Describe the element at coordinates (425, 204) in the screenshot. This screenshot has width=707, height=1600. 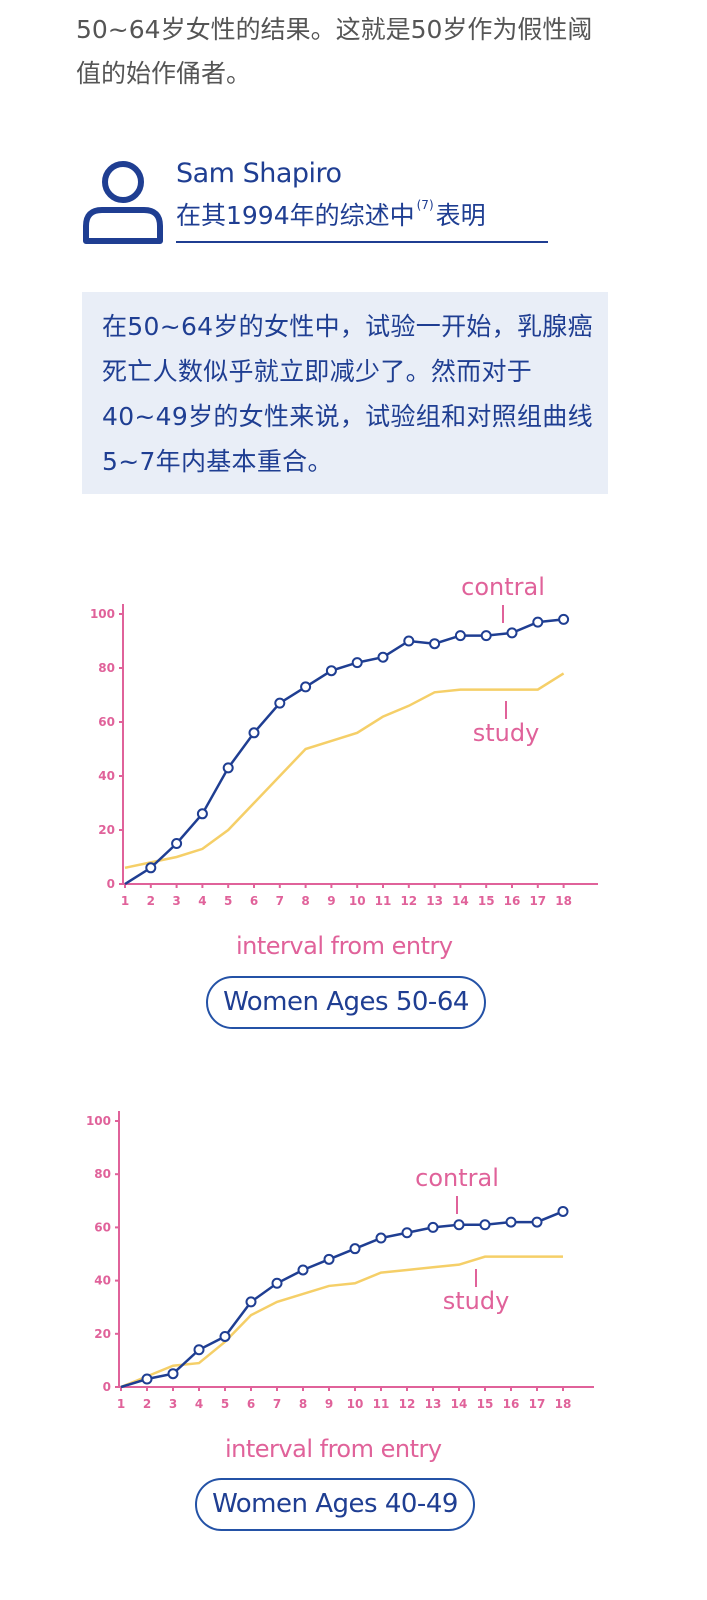
I see `citation-number: (7)` at that location.